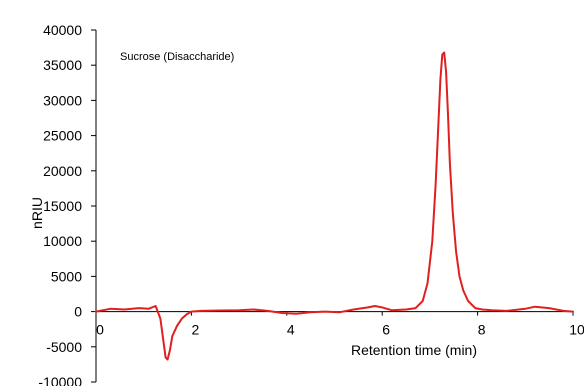  What do you see at coordinates (37, 213) in the screenshot?
I see `y-axis-title: nRIU` at bounding box center [37, 213].